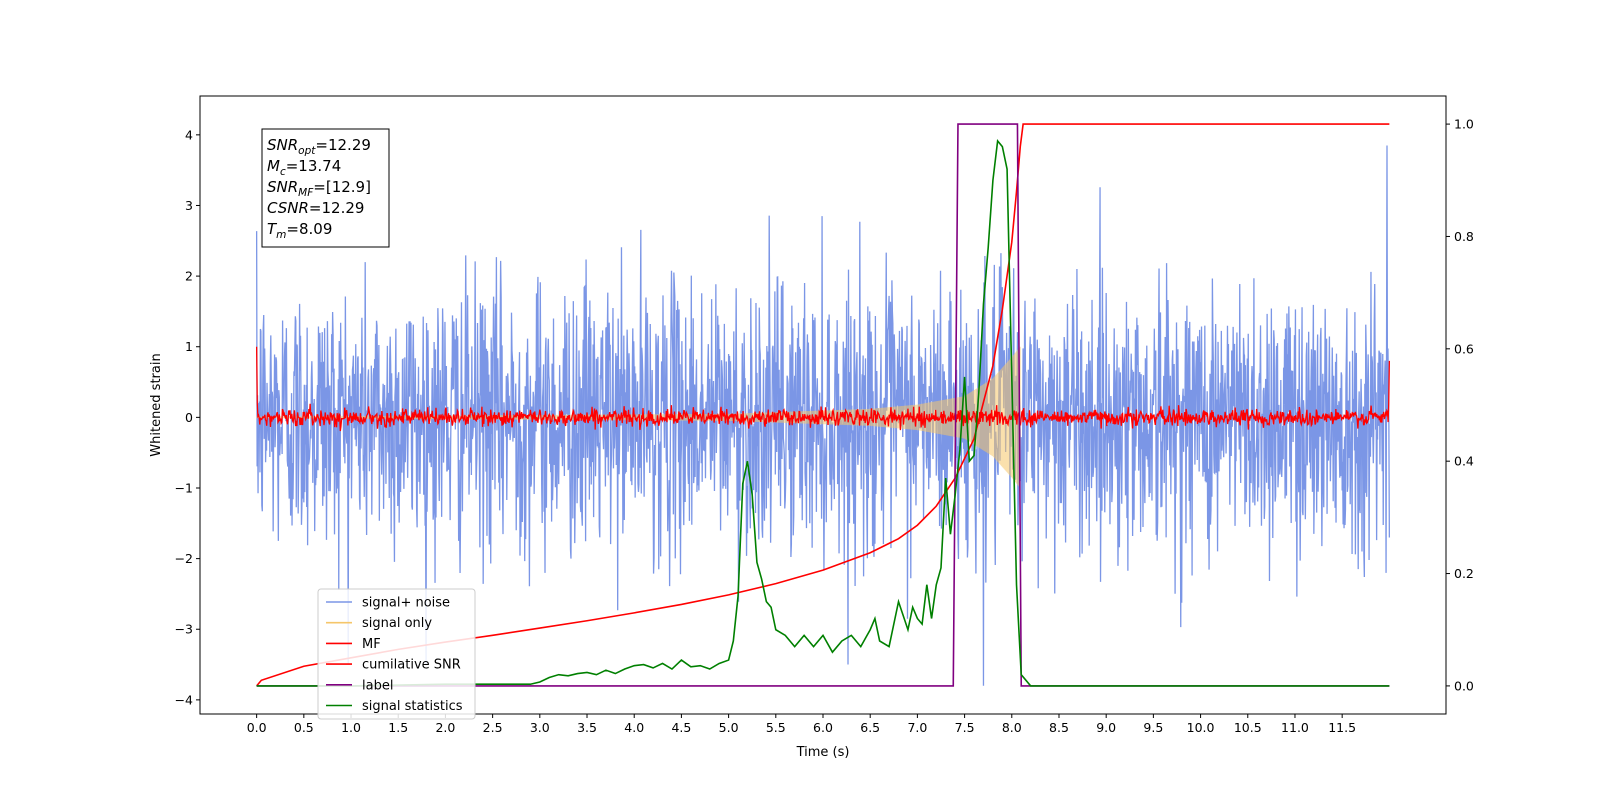 Image resolution: width=1600 pixels, height=800 pixels. What do you see at coordinates (351, 727) in the screenshot?
I see `x-tick-label: 1.0` at bounding box center [351, 727].